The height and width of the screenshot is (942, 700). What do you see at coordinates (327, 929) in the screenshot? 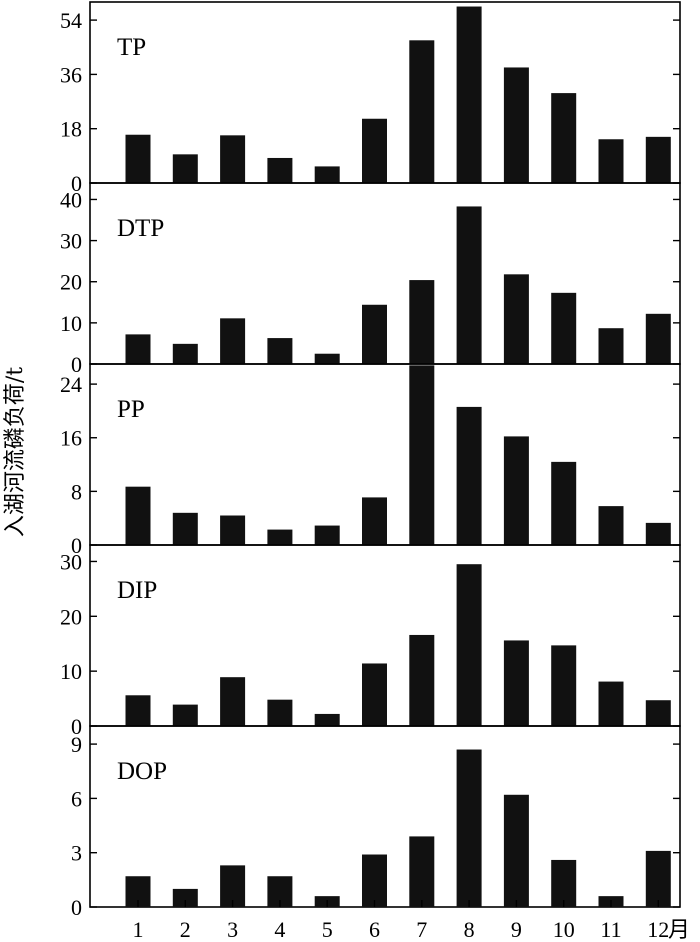
I see `x-tick-label: 5` at bounding box center [327, 929].